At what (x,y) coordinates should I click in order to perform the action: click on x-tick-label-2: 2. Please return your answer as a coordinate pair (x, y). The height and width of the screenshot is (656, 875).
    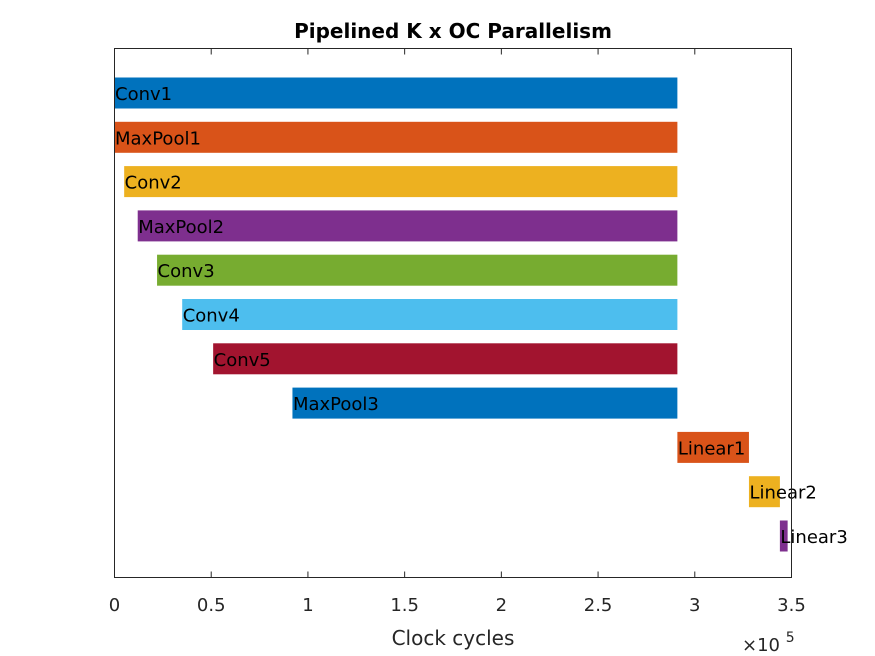
    Looking at the image, I should click on (501, 605).